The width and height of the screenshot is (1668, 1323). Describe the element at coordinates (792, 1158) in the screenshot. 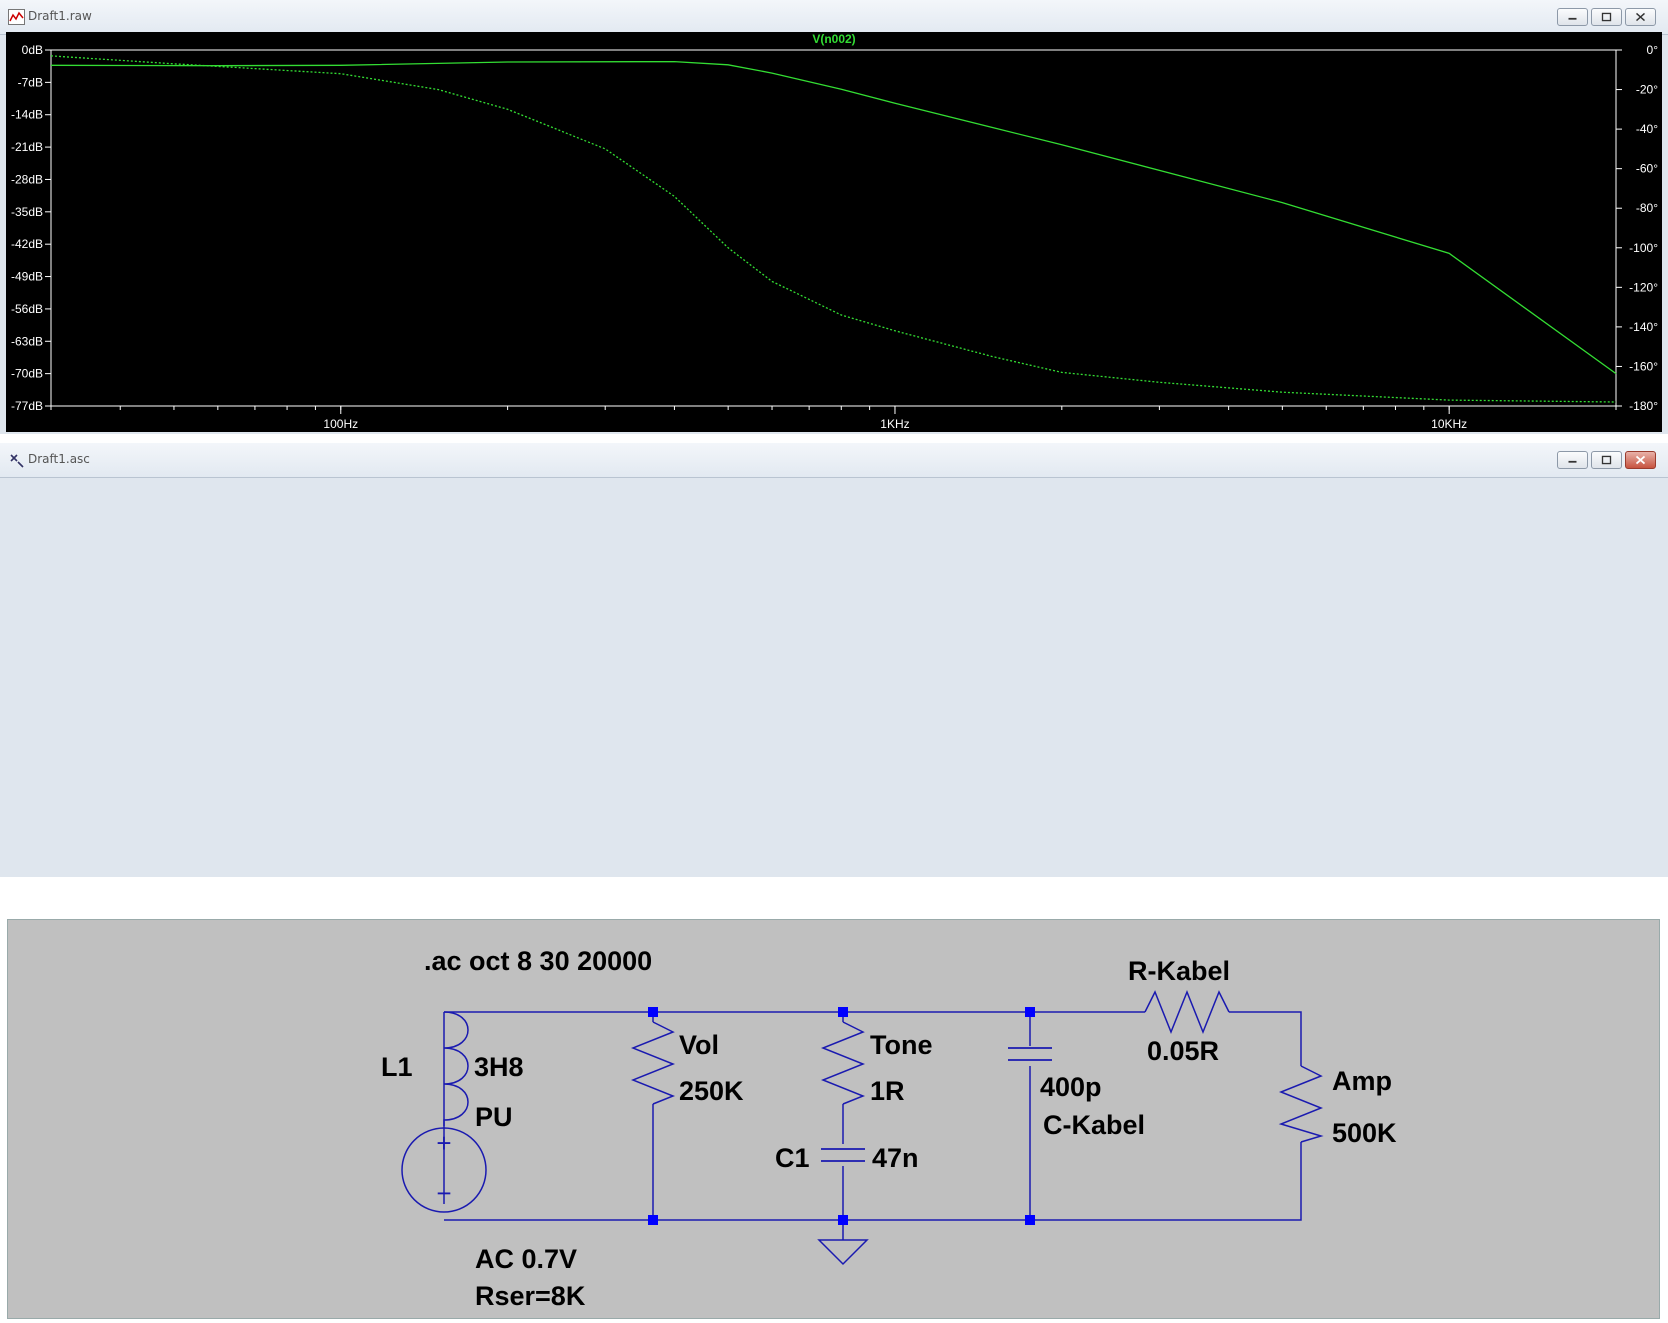

I see `c1-name-label: C1` at that location.